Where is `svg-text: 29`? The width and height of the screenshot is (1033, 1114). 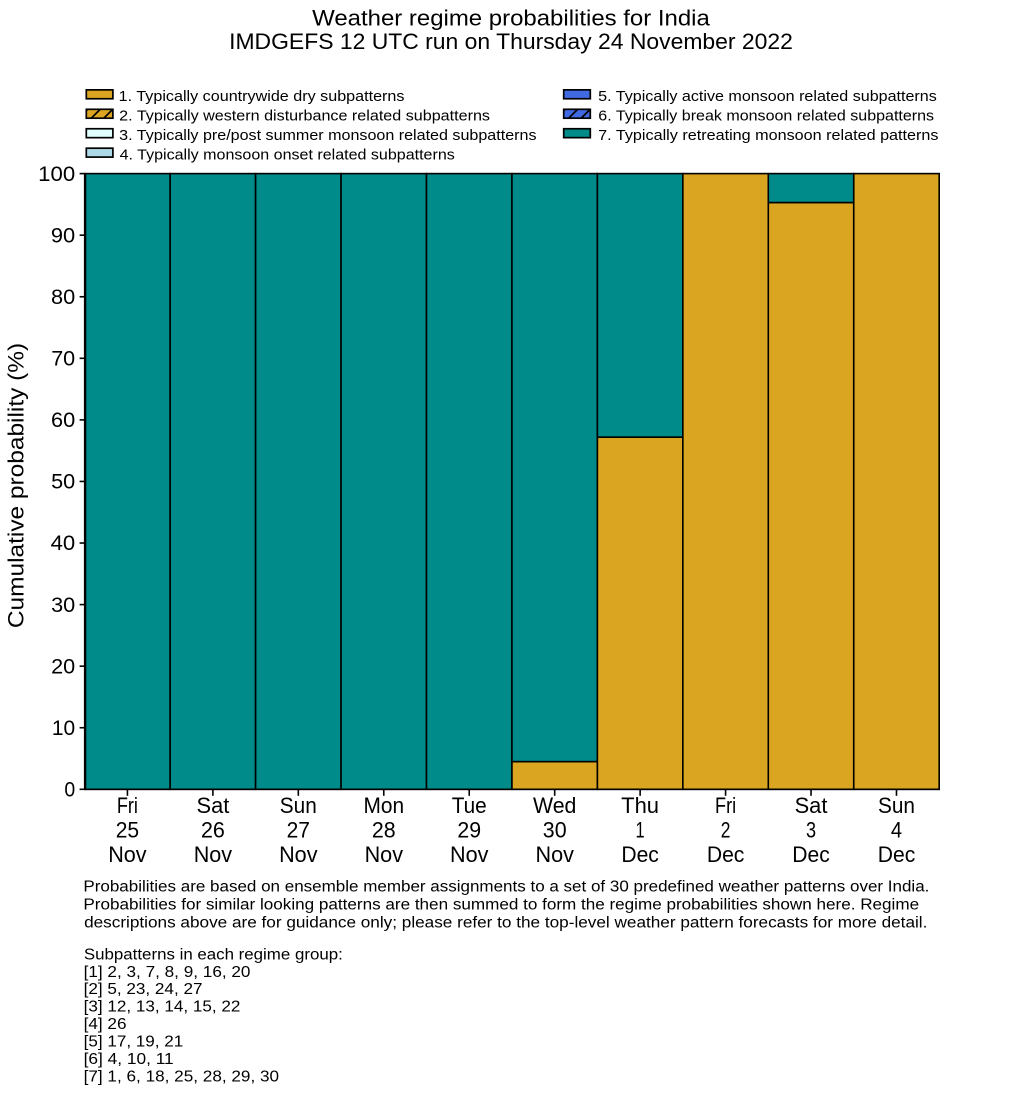
svg-text: 29 is located at coordinates (469, 830).